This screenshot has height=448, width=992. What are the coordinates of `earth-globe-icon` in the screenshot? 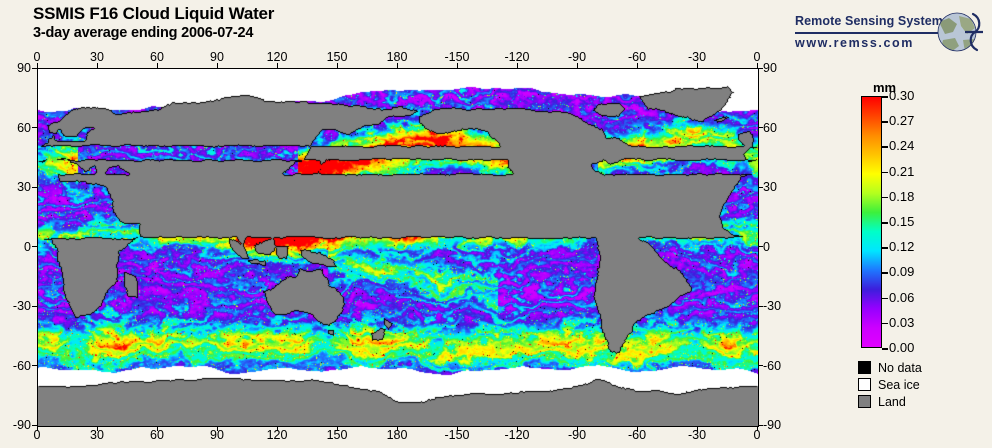 It's located at (960, 32).